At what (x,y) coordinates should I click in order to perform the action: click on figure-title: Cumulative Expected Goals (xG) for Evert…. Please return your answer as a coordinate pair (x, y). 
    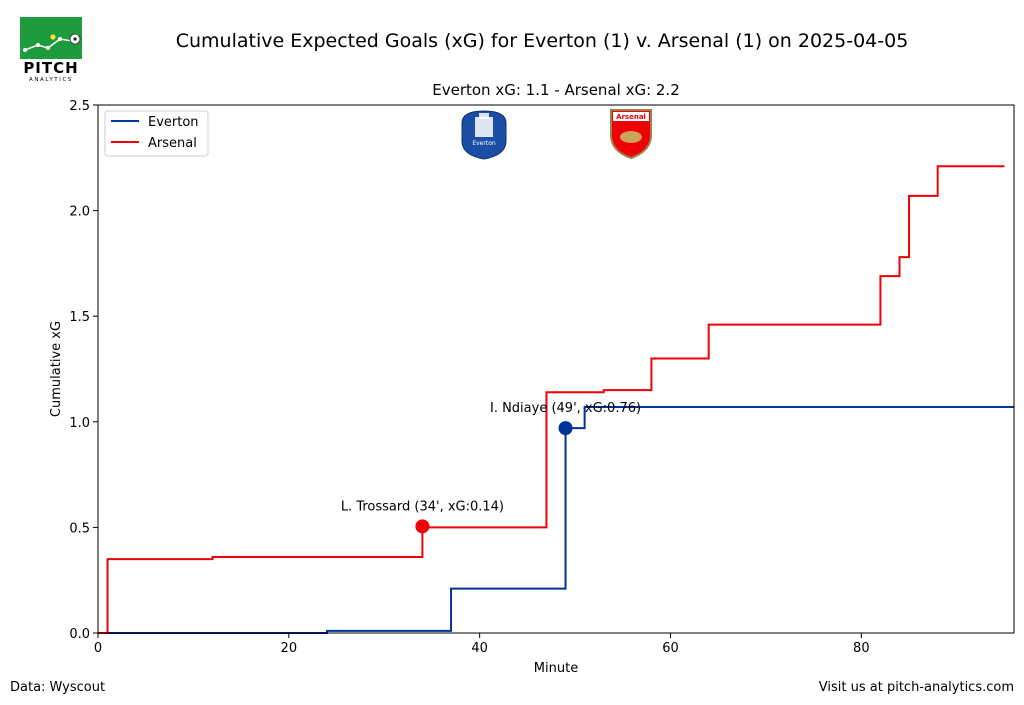
    Looking at the image, I should click on (542, 41).